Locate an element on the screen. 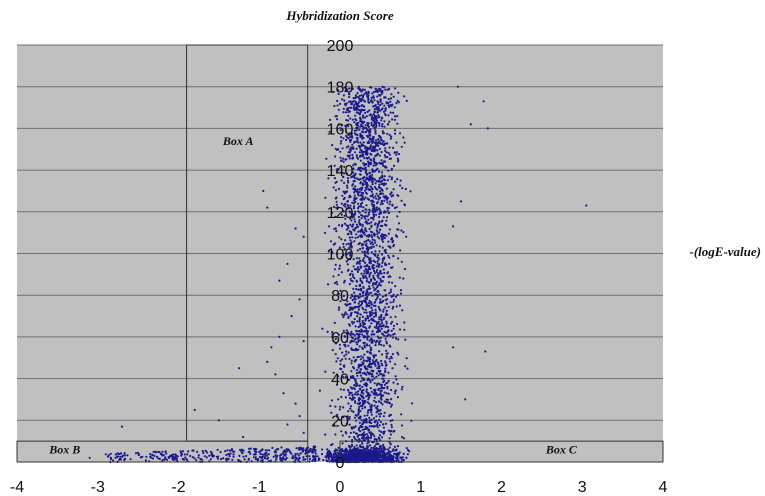  y-tick-label: 200 is located at coordinates (340, 46).